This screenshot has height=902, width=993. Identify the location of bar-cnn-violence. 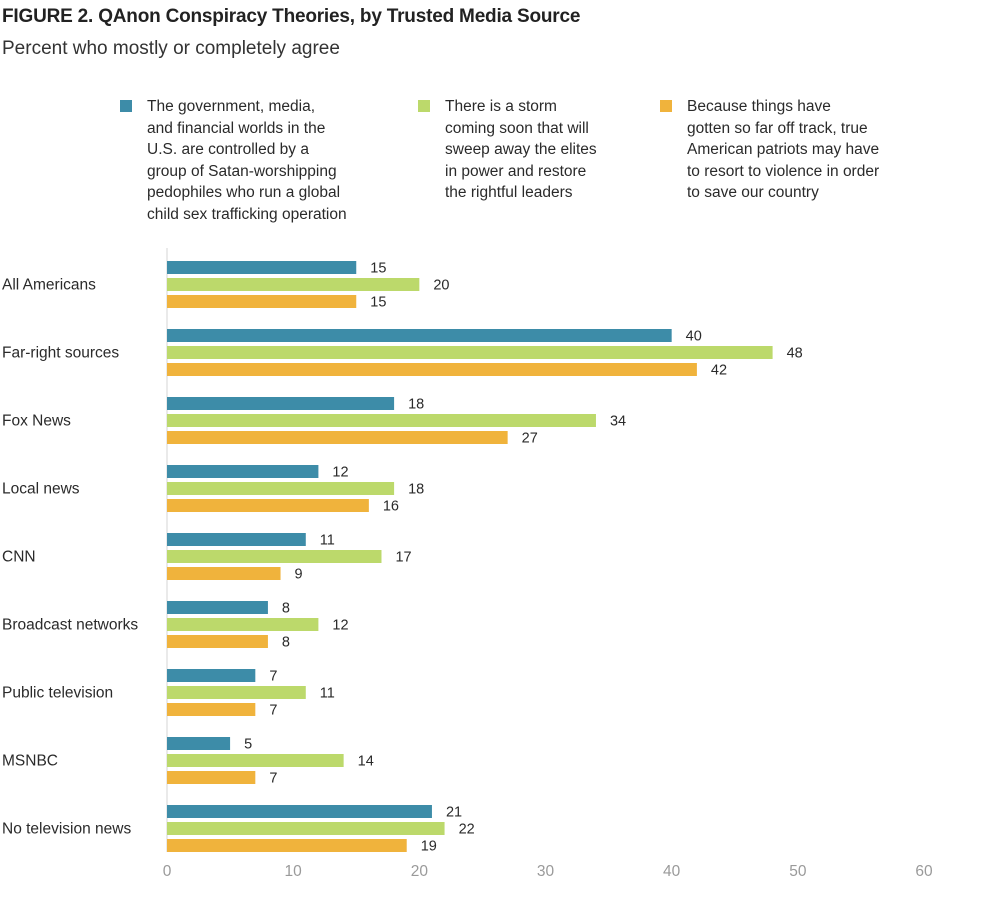
(224, 573).